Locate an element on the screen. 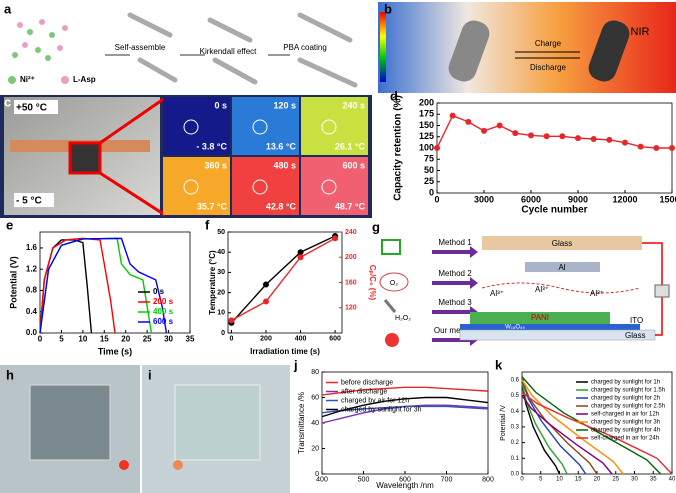 This screenshot has height=493, width=676. y2-tick-label: 200 is located at coordinates (351, 257).